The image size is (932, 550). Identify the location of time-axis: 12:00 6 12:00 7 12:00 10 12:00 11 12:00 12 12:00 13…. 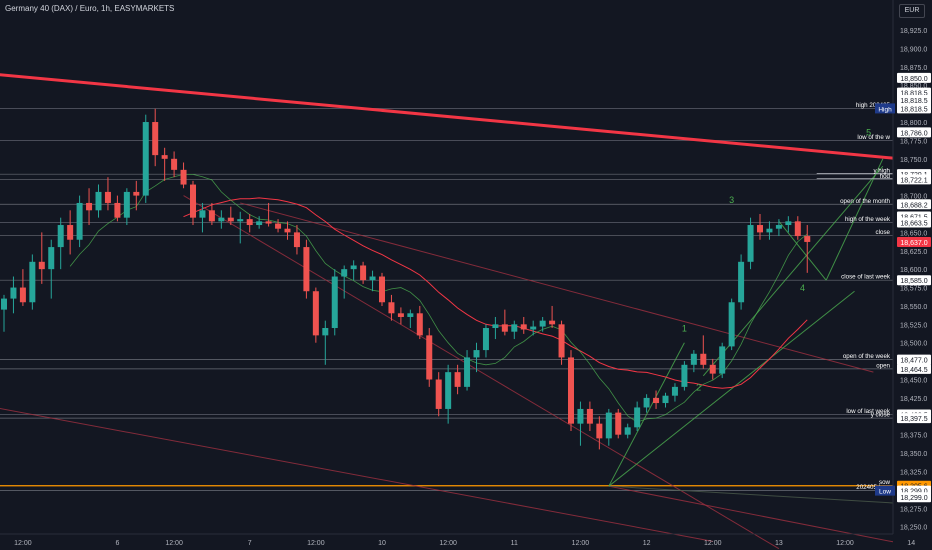
(457, 540).